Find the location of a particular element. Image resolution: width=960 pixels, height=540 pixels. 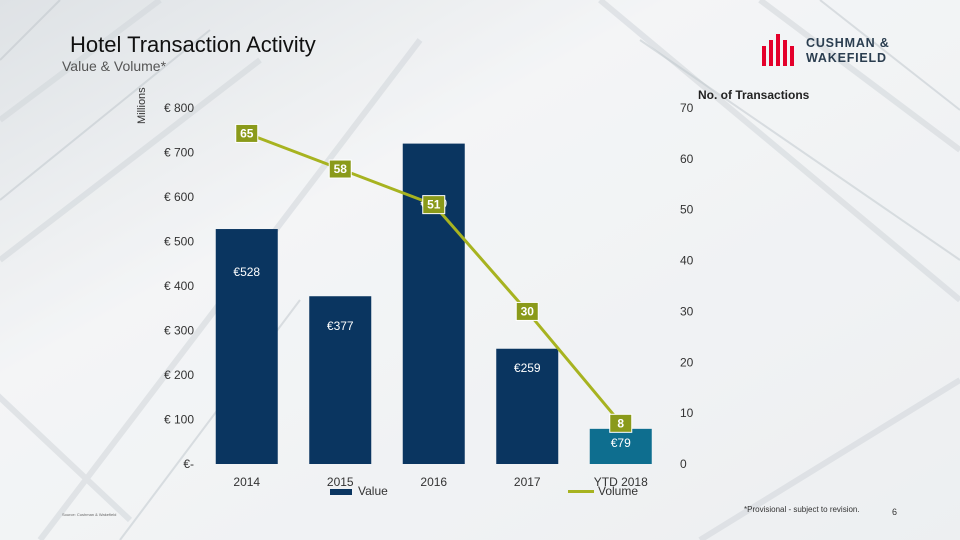

y2-tick-label: 30 is located at coordinates (687, 311).